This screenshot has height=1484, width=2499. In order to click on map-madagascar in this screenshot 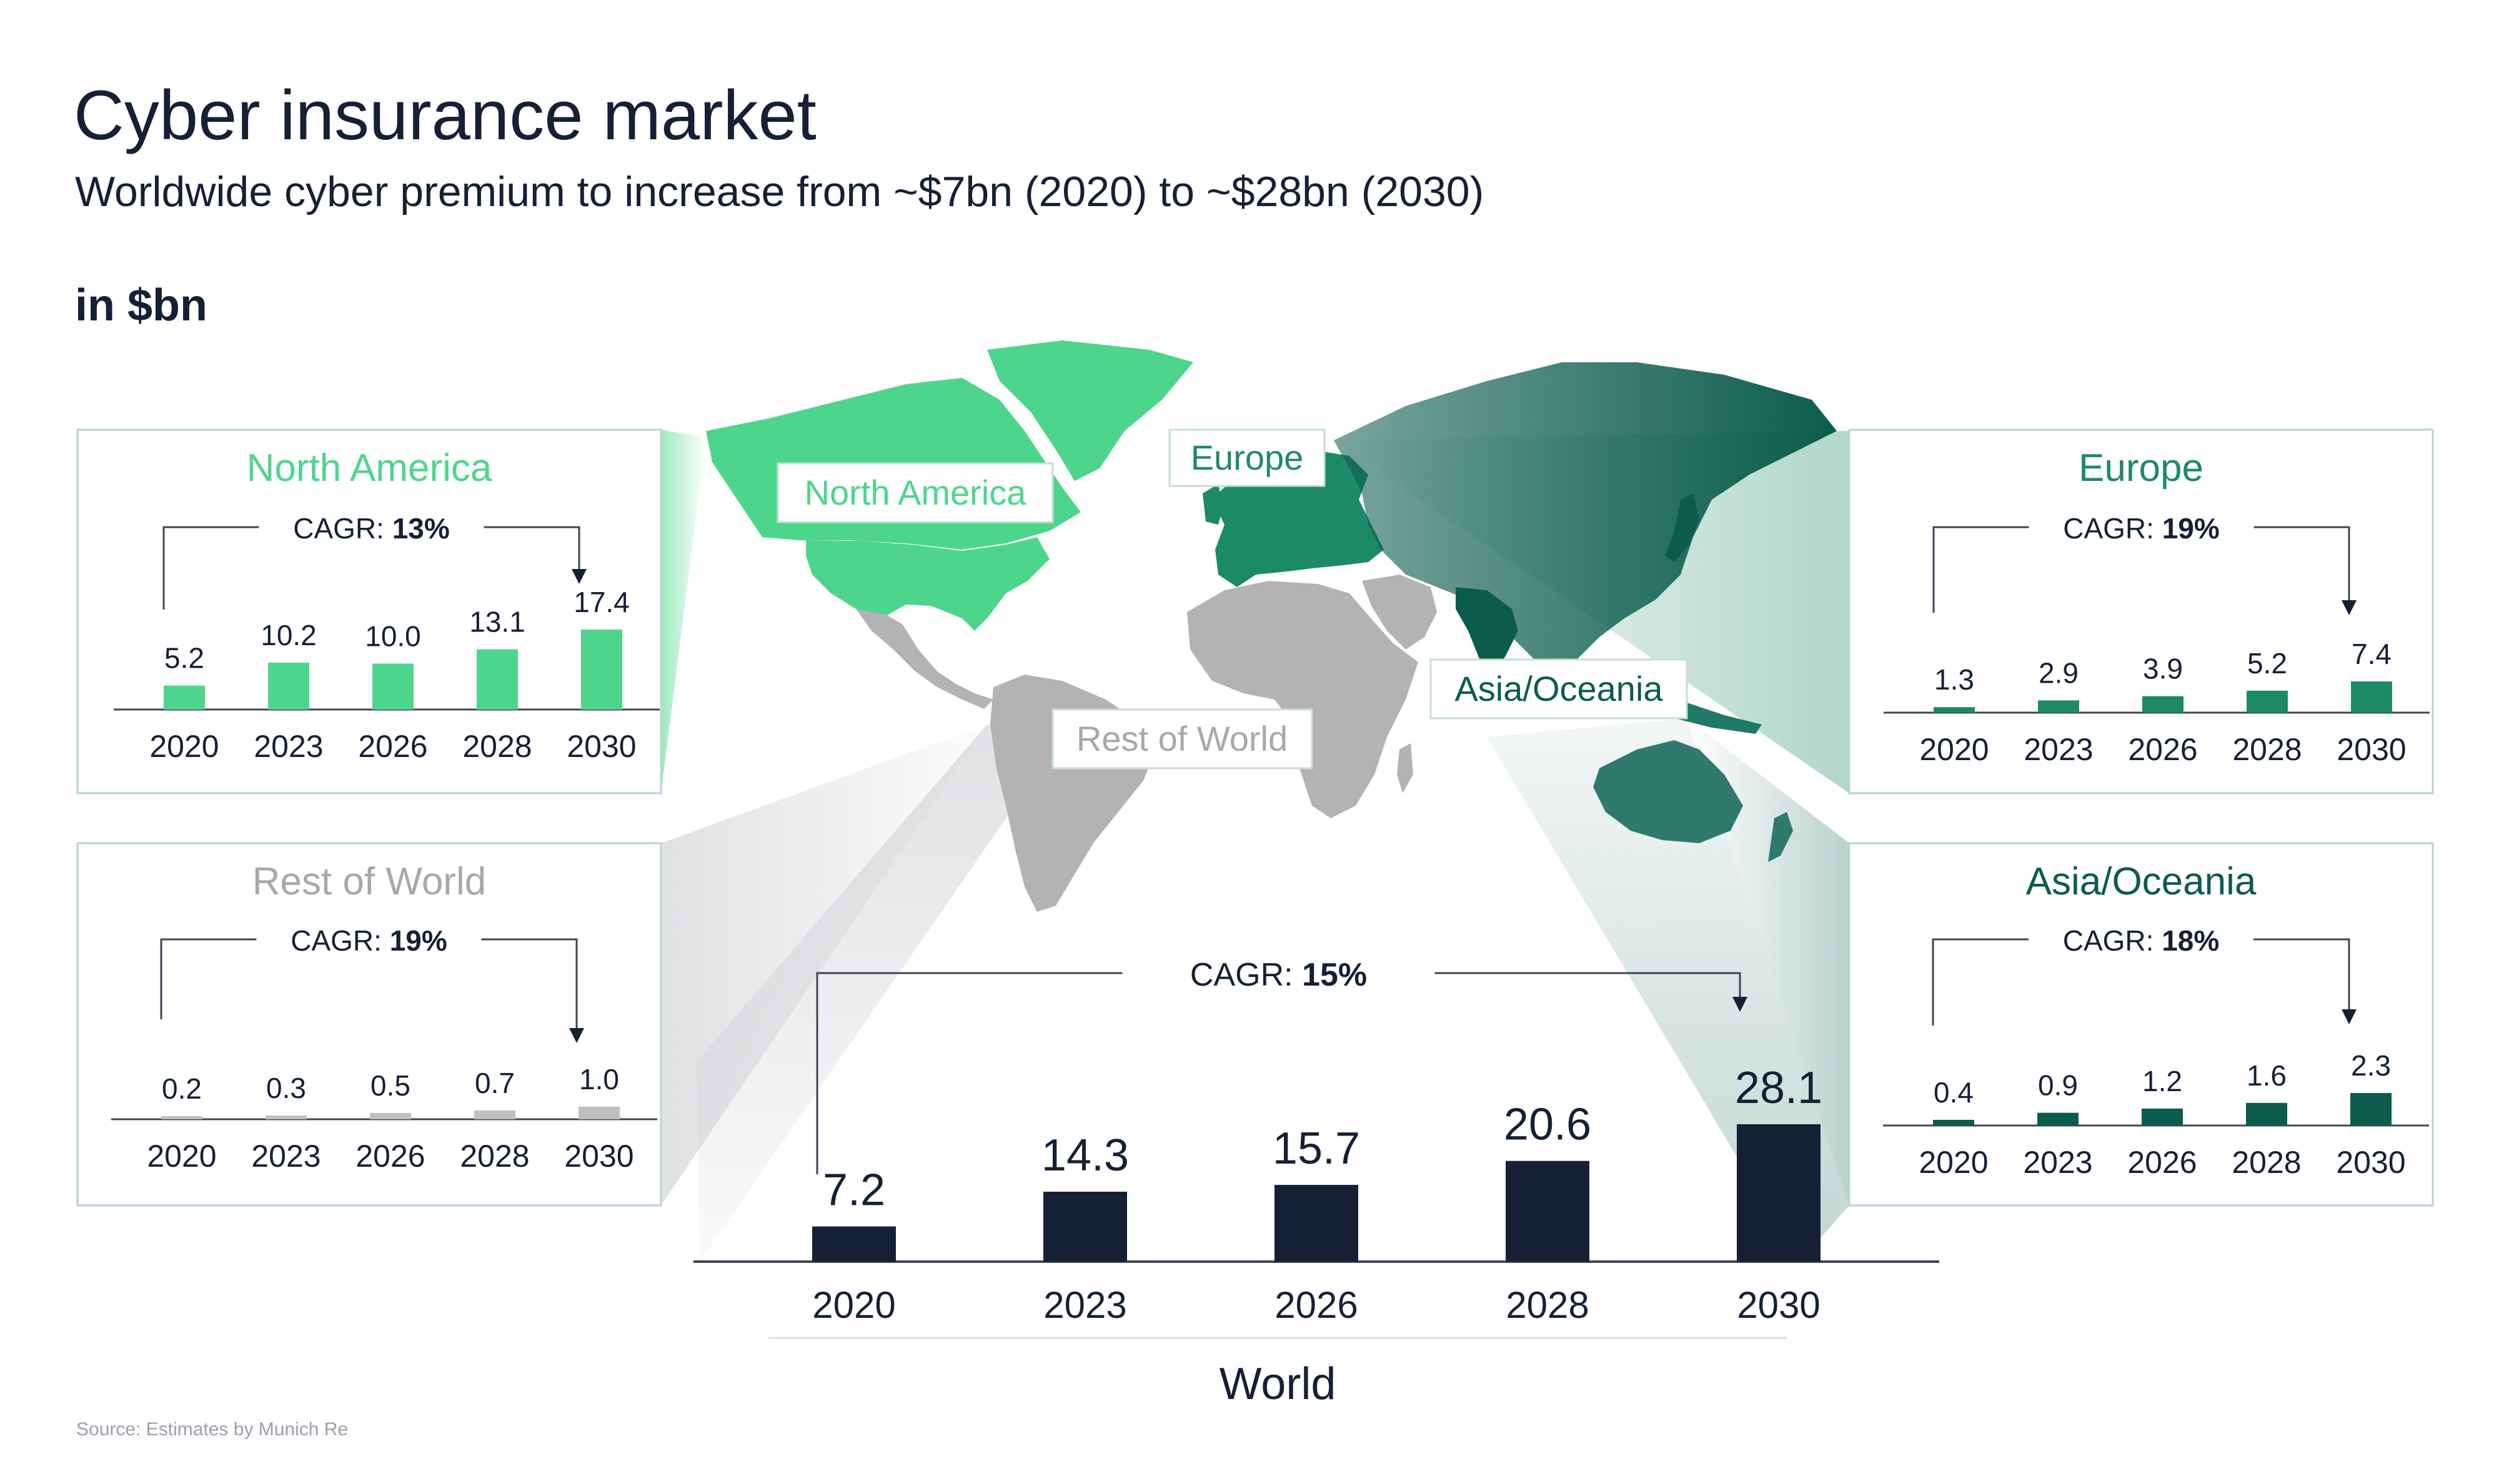, I will do `click(1405, 768)`.